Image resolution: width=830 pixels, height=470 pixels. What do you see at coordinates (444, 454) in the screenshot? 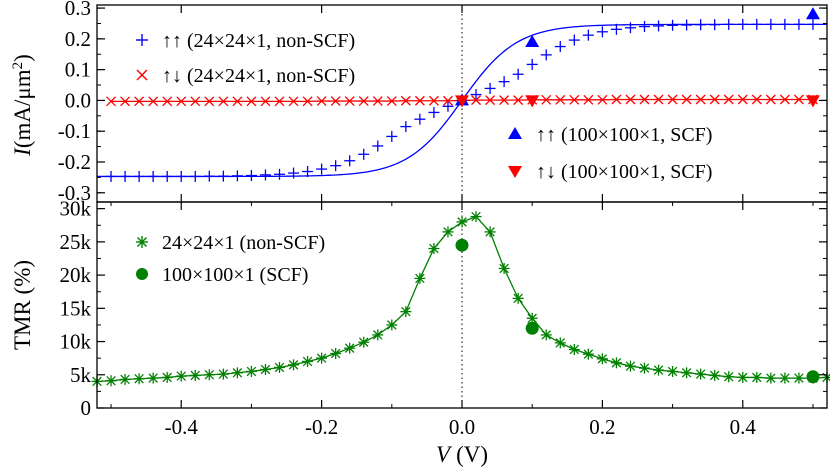
I see `voltage-symbol: V` at bounding box center [444, 454].